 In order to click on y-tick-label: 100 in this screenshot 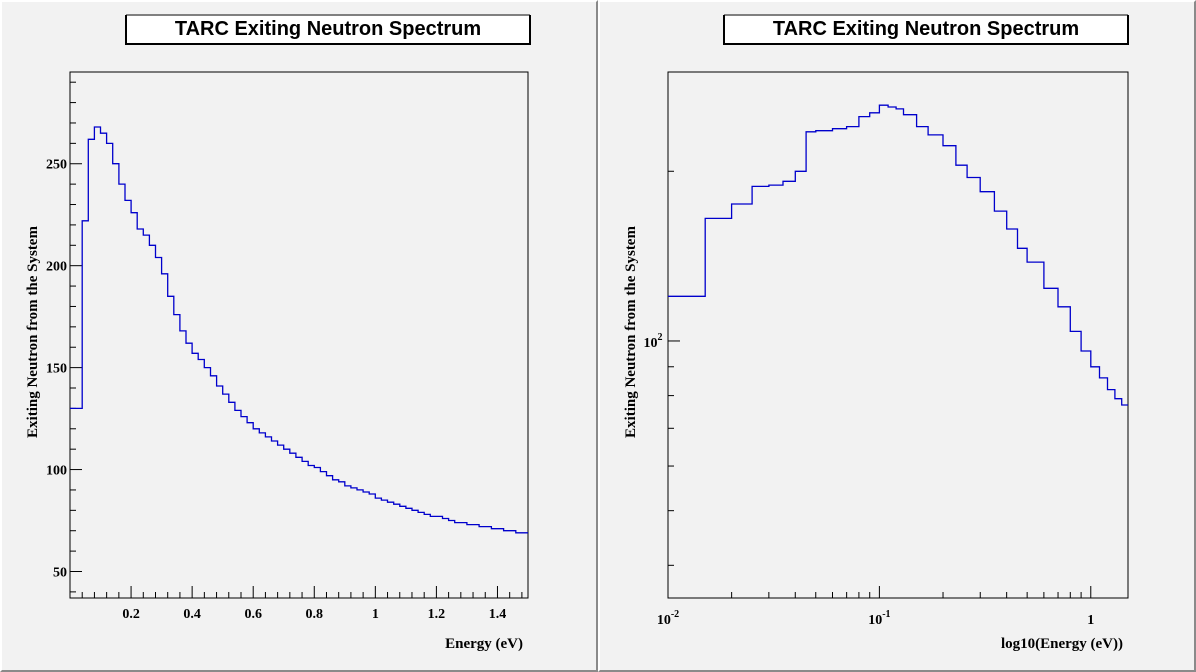, I will do `click(56, 471)`.